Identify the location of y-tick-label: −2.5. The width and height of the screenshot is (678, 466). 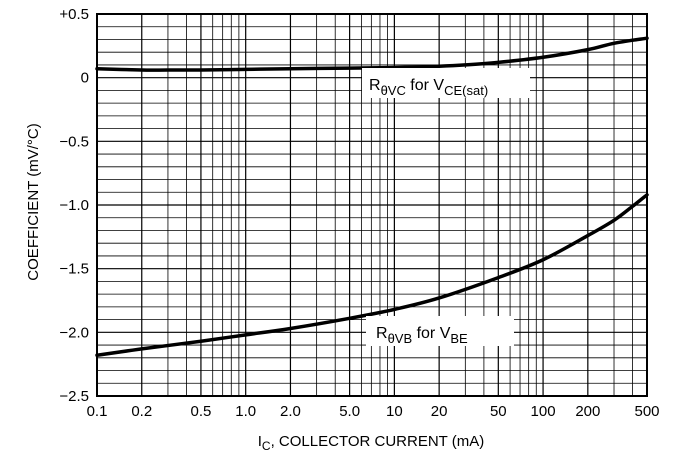
(74, 396).